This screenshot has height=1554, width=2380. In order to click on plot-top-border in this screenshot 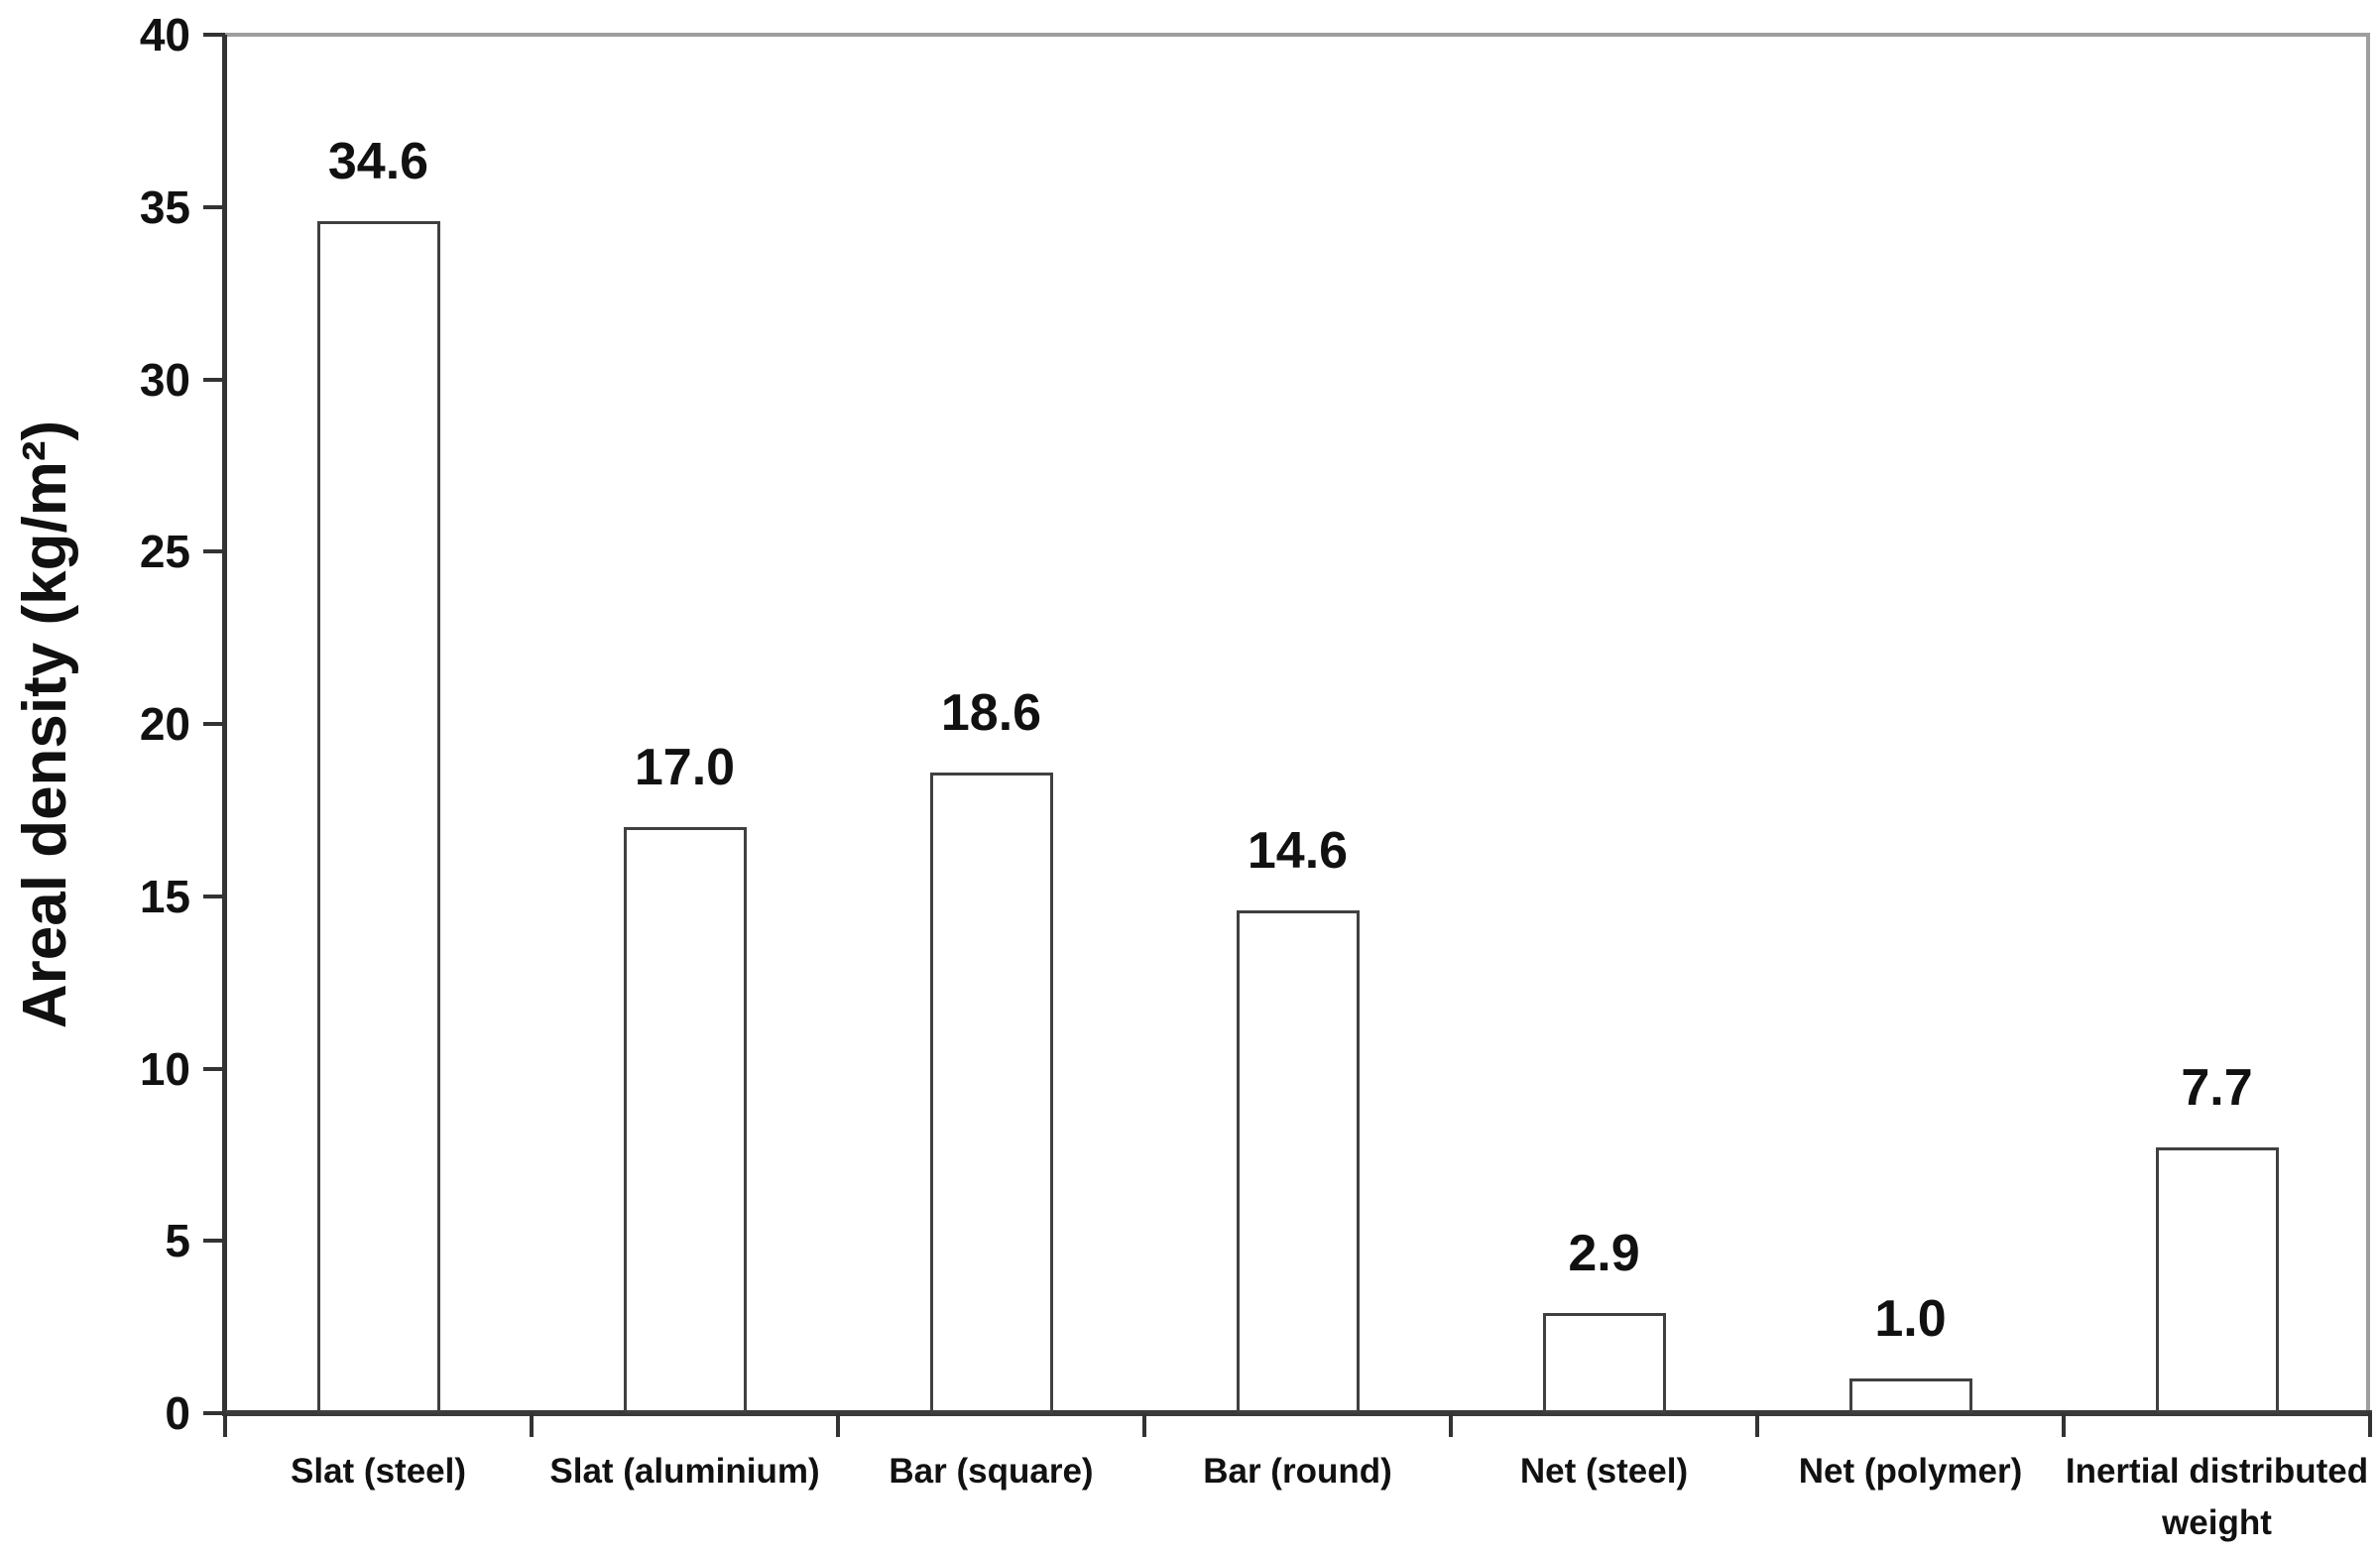, I will do `click(1297, 35)`.